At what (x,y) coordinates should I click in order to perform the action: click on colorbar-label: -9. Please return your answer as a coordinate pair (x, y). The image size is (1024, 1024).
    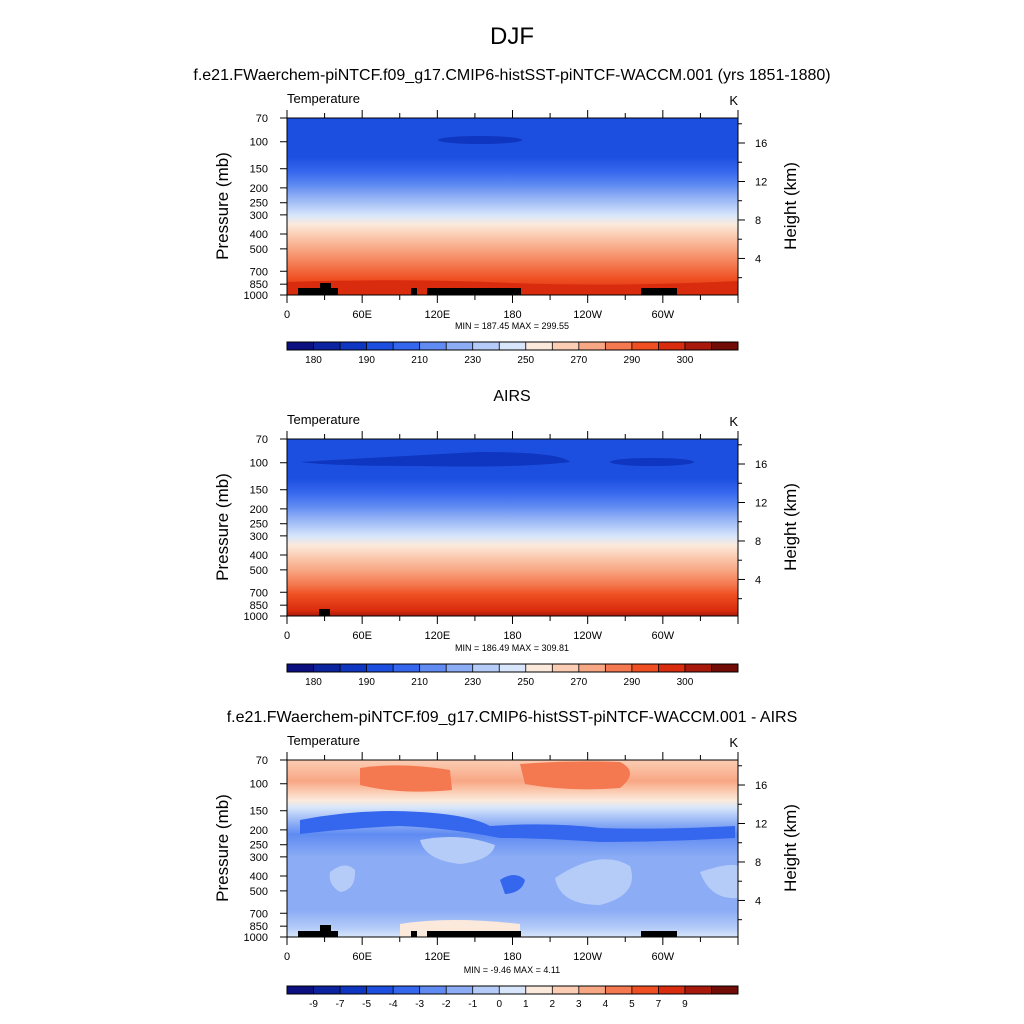
    Looking at the image, I should click on (313, 1004).